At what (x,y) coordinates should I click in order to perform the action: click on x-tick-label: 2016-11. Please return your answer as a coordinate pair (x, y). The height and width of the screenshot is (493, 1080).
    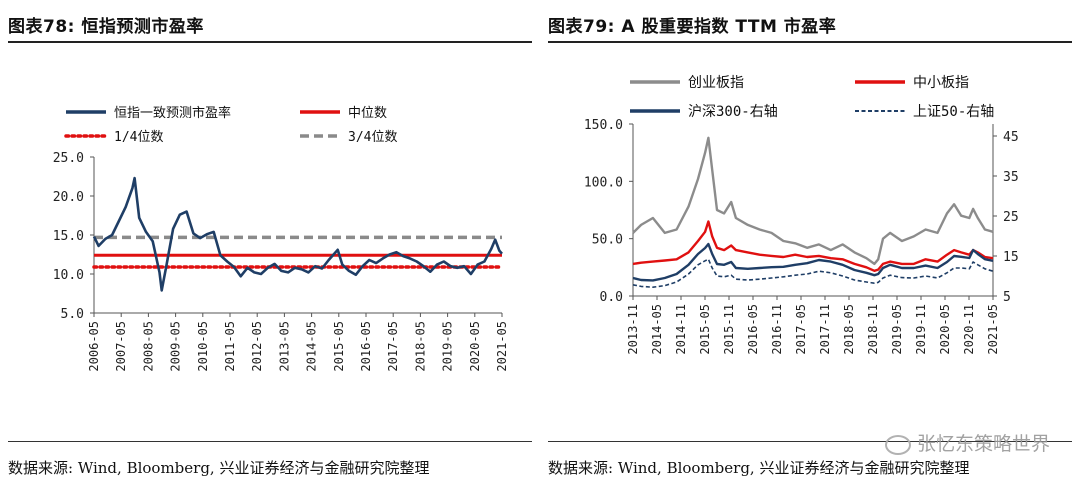
    Looking at the image, I should click on (777, 329).